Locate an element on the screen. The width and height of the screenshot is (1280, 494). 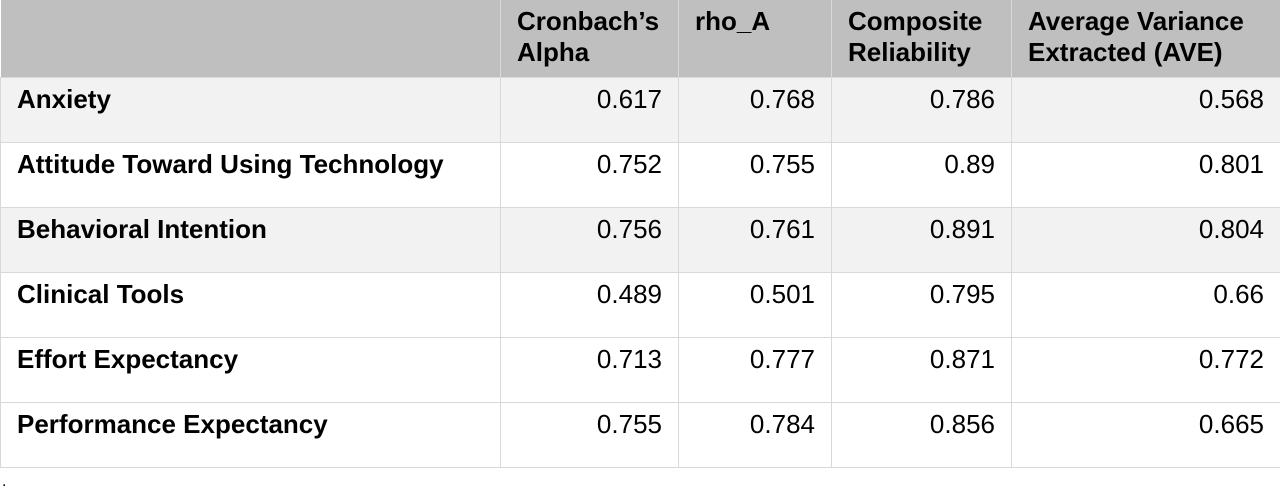
ave-value: 0.772 is located at coordinates (1145, 369).